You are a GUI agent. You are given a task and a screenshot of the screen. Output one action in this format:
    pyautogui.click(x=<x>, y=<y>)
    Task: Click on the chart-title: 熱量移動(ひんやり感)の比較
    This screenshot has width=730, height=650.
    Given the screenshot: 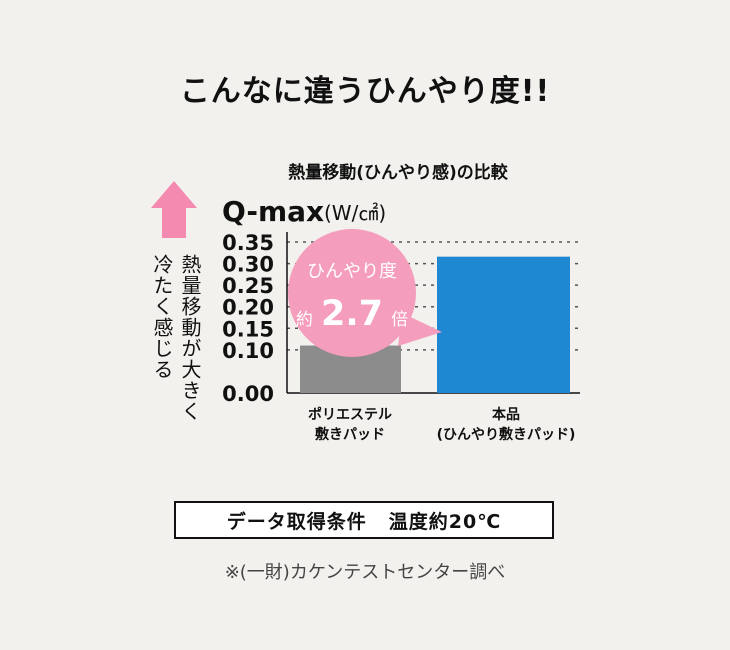 What is the action you would take?
    pyautogui.click(x=398, y=172)
    